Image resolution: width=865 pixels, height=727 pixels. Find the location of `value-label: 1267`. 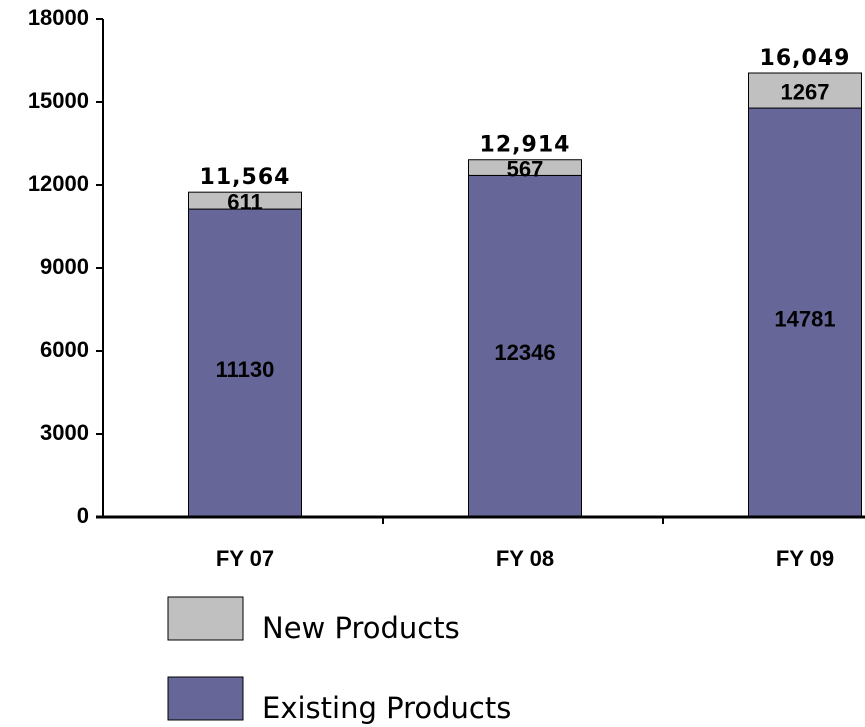

value-label: 1267 is located at coordinates (805, 91).